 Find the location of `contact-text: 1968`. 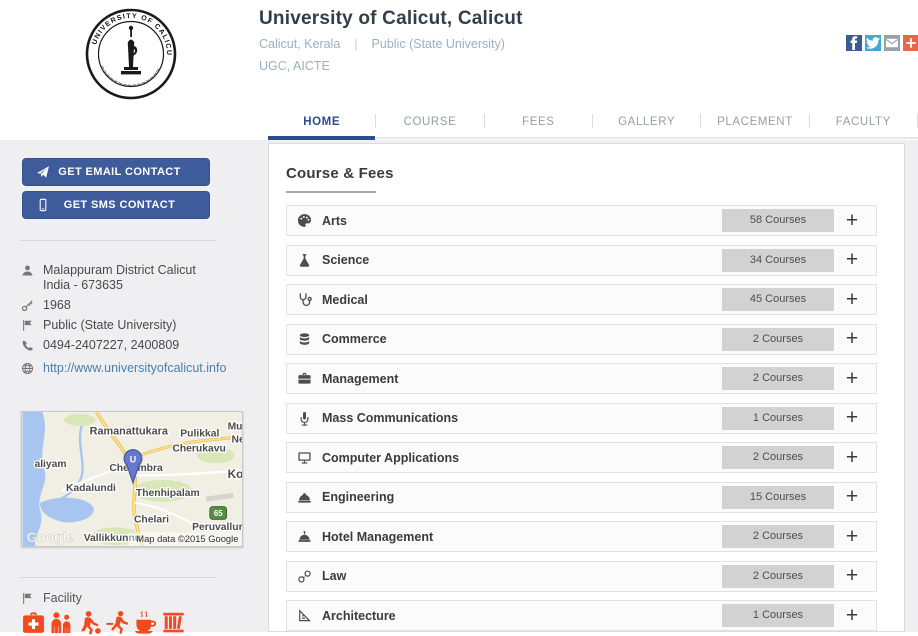

contact-text: 1968 is located at coordinates (57, 305).